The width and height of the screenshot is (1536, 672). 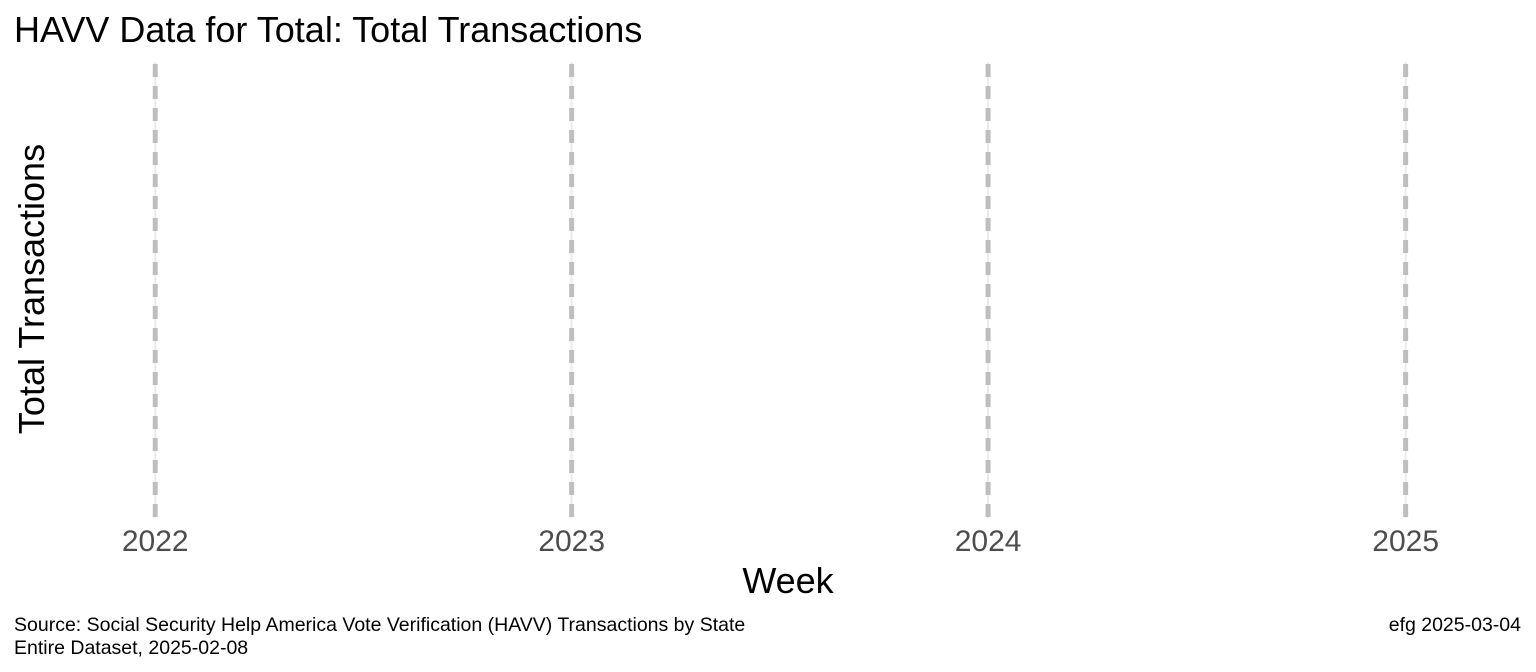 What do you see at coordinates (780, 541) in the screenshot?
I see `x-axis-ticks: 2022 2023 2024 2025` at bounding box center [780, 541].